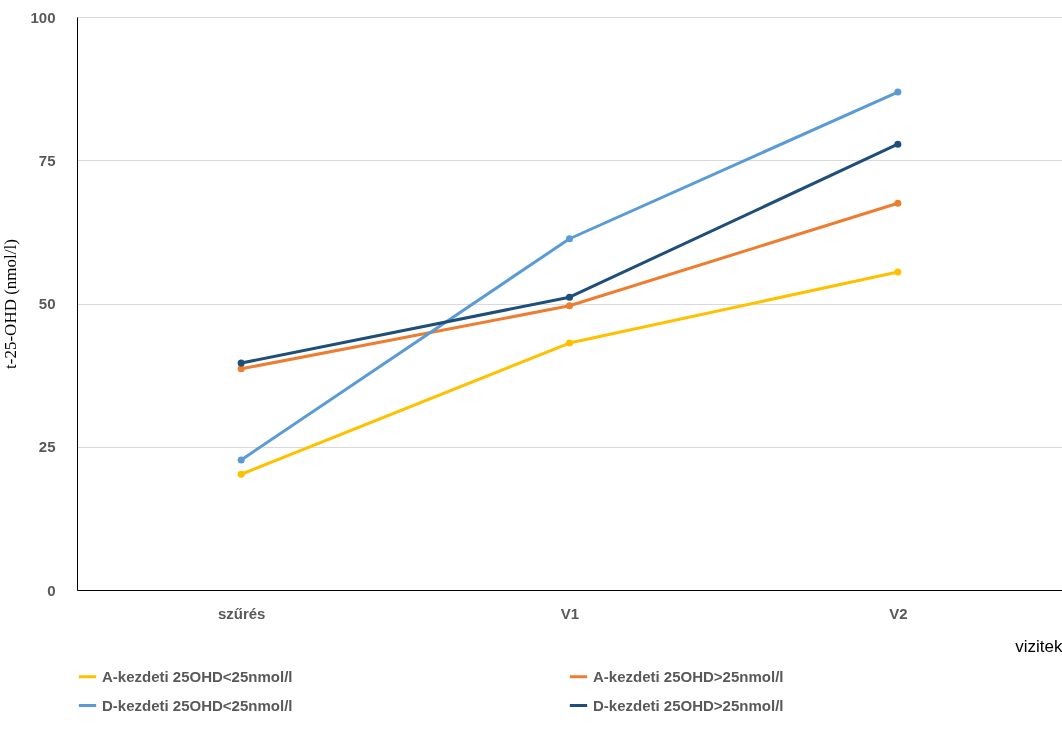  Describe the element at coordinates (898, 613) in the screenshot. I see `x-tick-label: V2` at that location.